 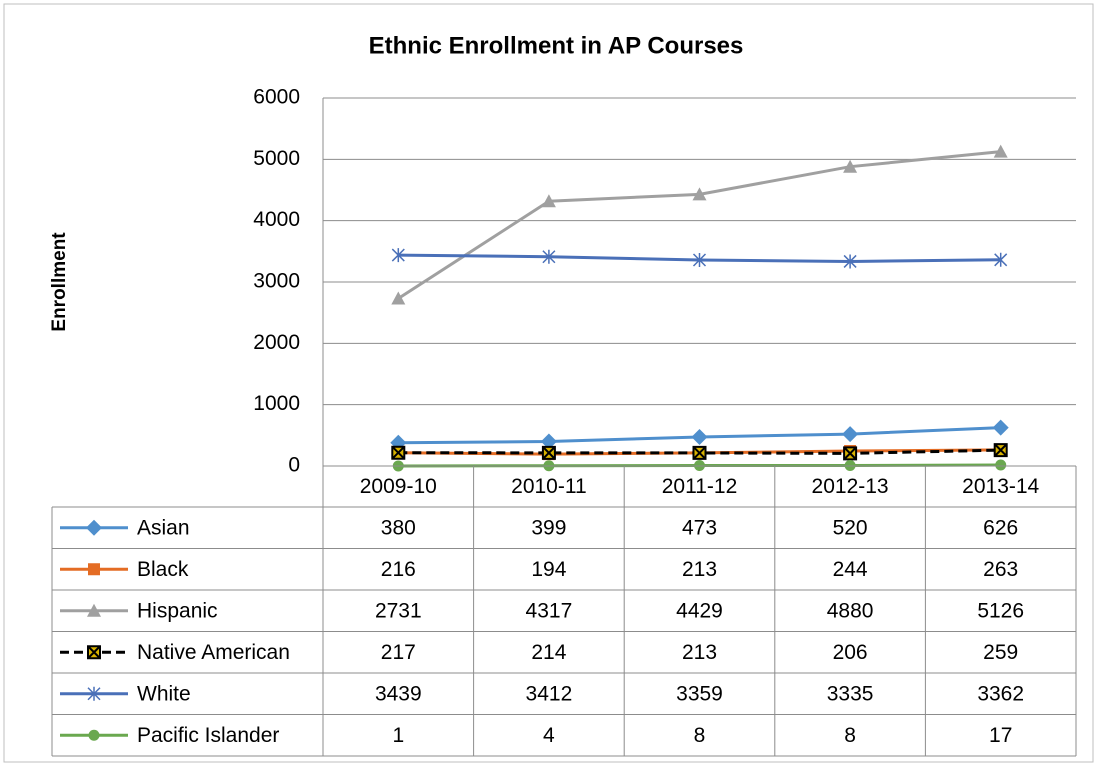 What do you see at coordinates (1000, 652) in the screenshot?
I see `table-value: 259` at bounding box center [1000, 652].